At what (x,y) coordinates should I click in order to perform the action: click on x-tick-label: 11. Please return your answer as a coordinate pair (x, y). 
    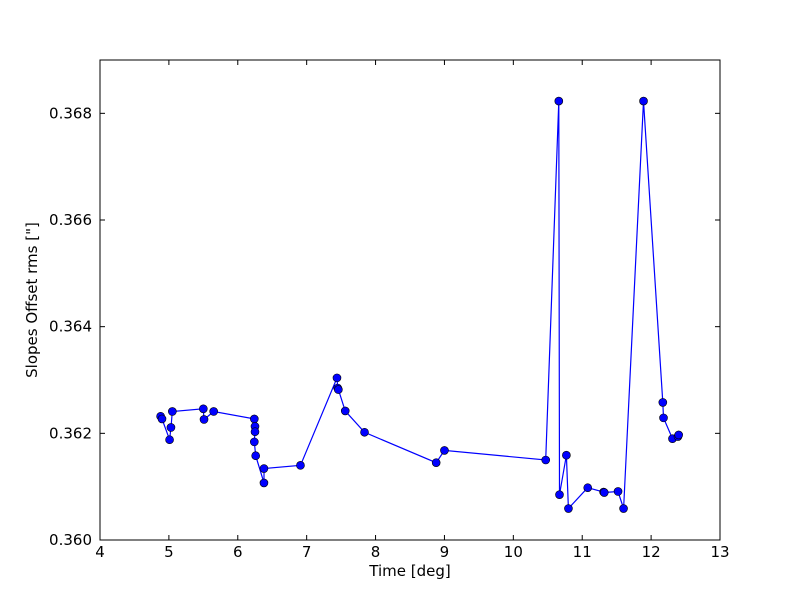
    Looking at the image, I should click on (582, 552).